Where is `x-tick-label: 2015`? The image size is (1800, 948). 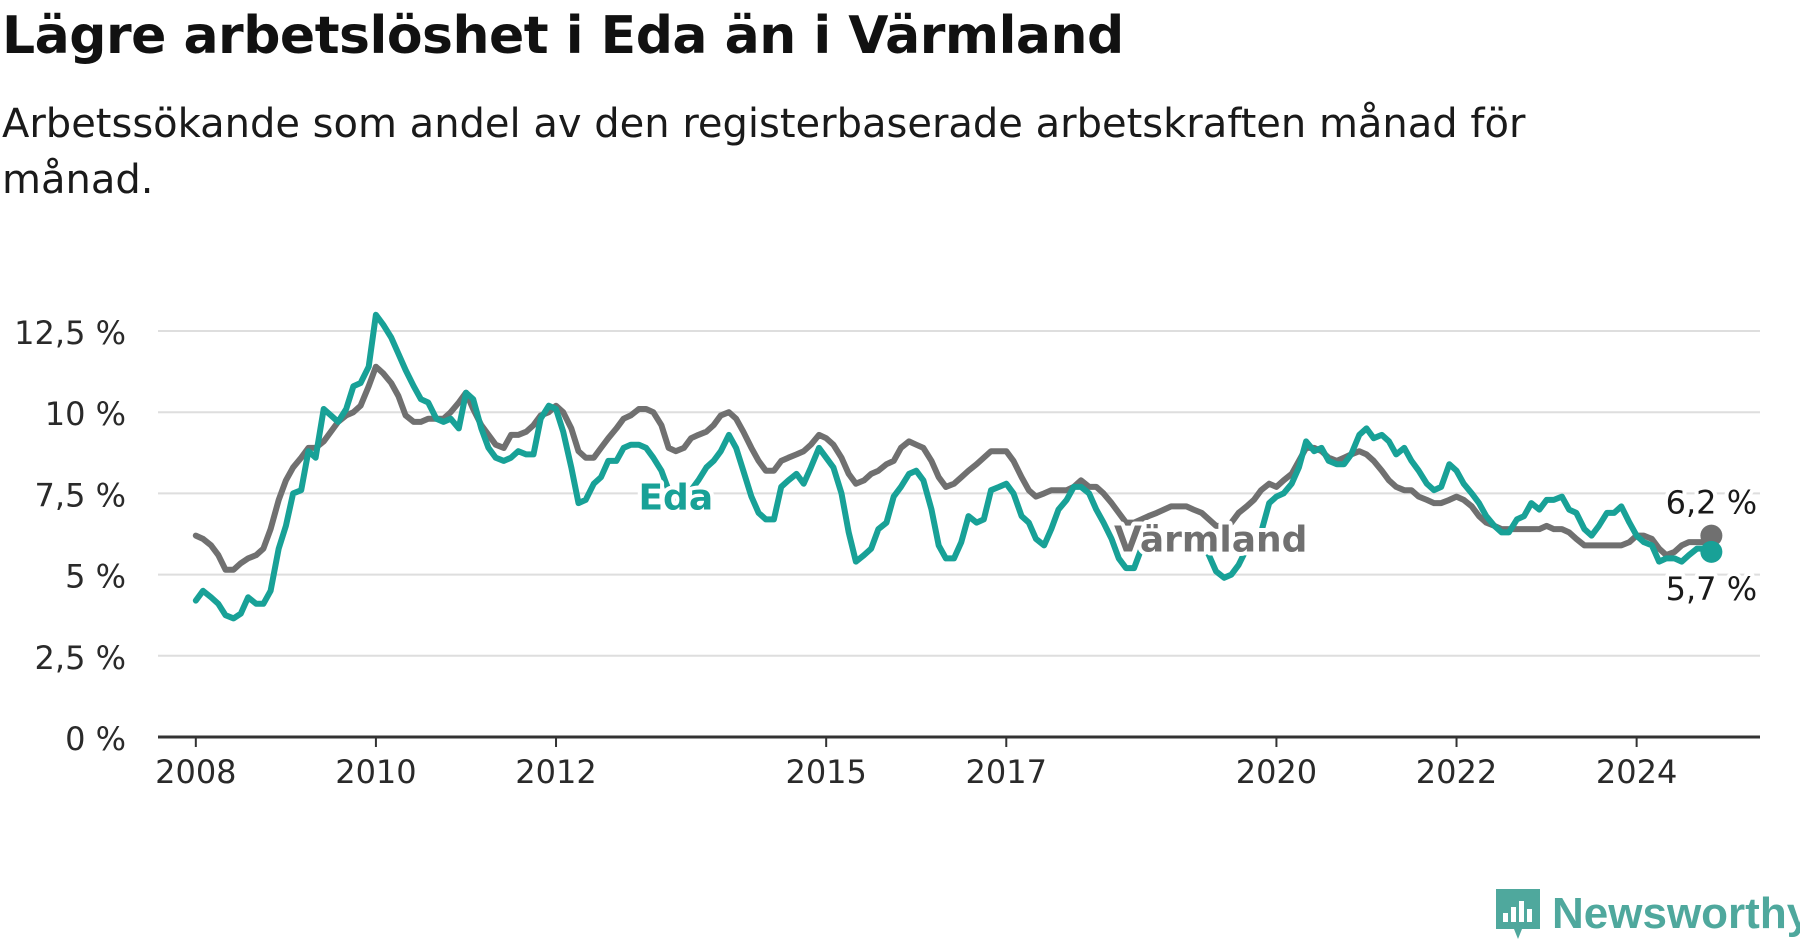 x-tick-label: 2015 is located at coordinates (825, 772).